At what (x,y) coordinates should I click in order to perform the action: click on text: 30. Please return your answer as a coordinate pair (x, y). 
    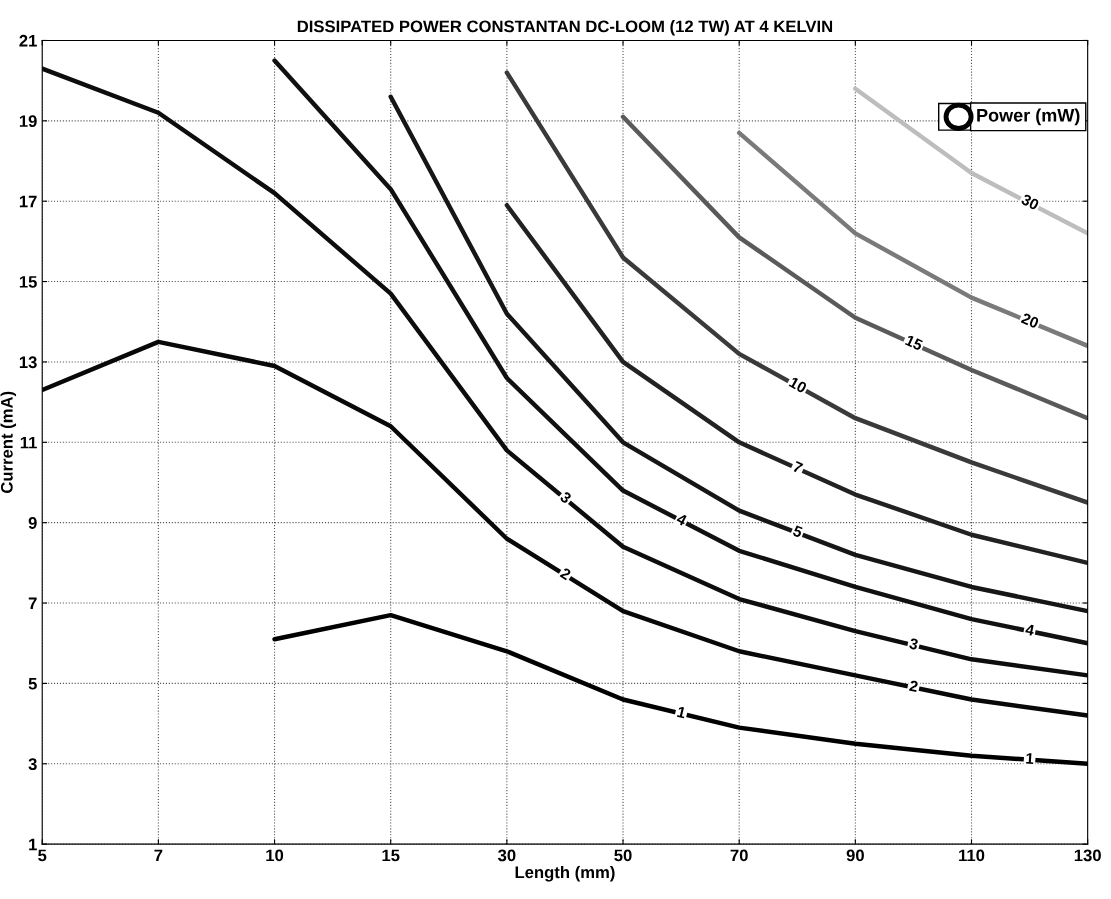
    Looking at the image, I should click on (1030, 202).